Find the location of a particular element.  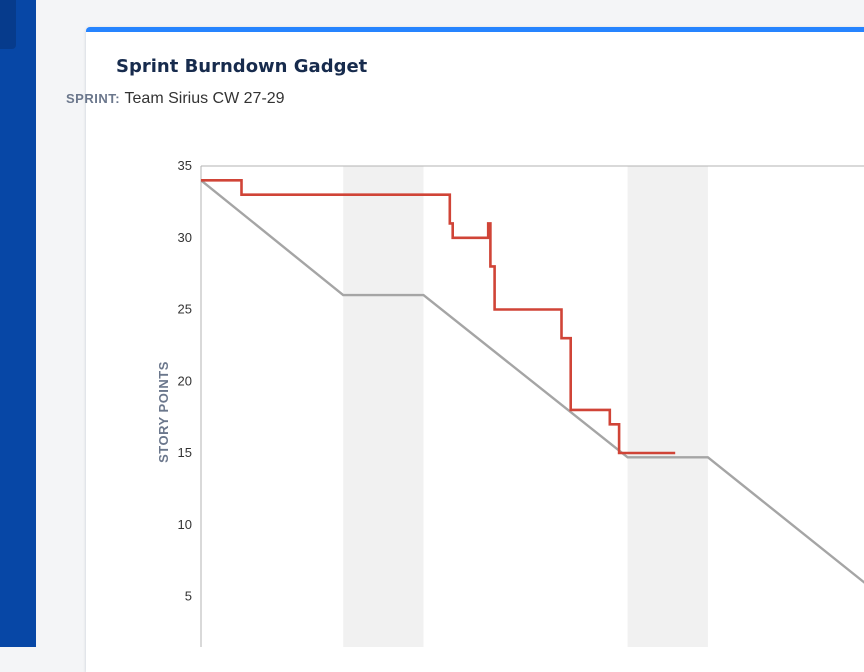

sprint-info: SPRINT: Team Sirius CW 27-29 is located at coordinates (175, 99).